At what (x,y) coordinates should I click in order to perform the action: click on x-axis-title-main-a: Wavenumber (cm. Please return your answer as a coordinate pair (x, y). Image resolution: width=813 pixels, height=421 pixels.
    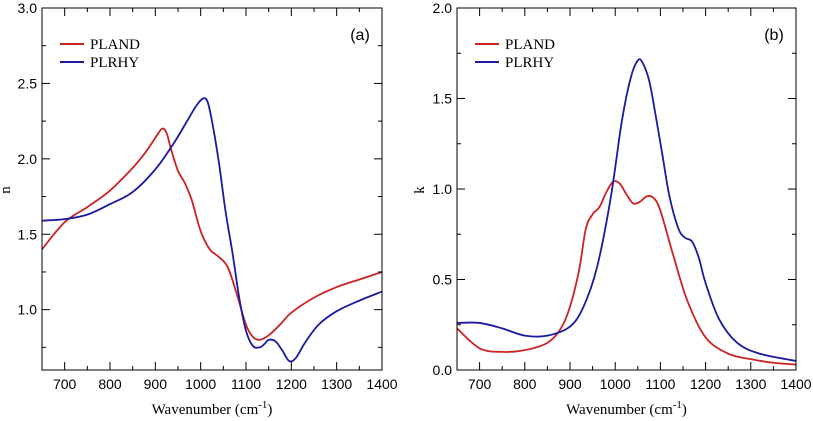
    Looking at the image, I should click on (205, 410).